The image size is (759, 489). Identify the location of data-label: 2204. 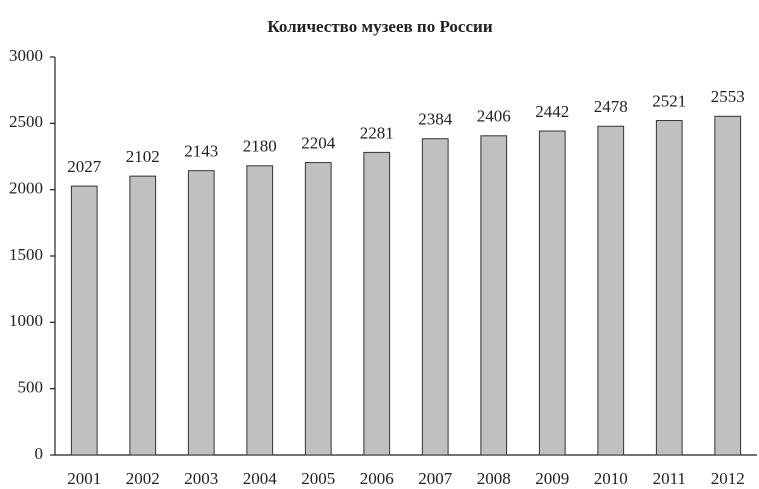
(318, 143).